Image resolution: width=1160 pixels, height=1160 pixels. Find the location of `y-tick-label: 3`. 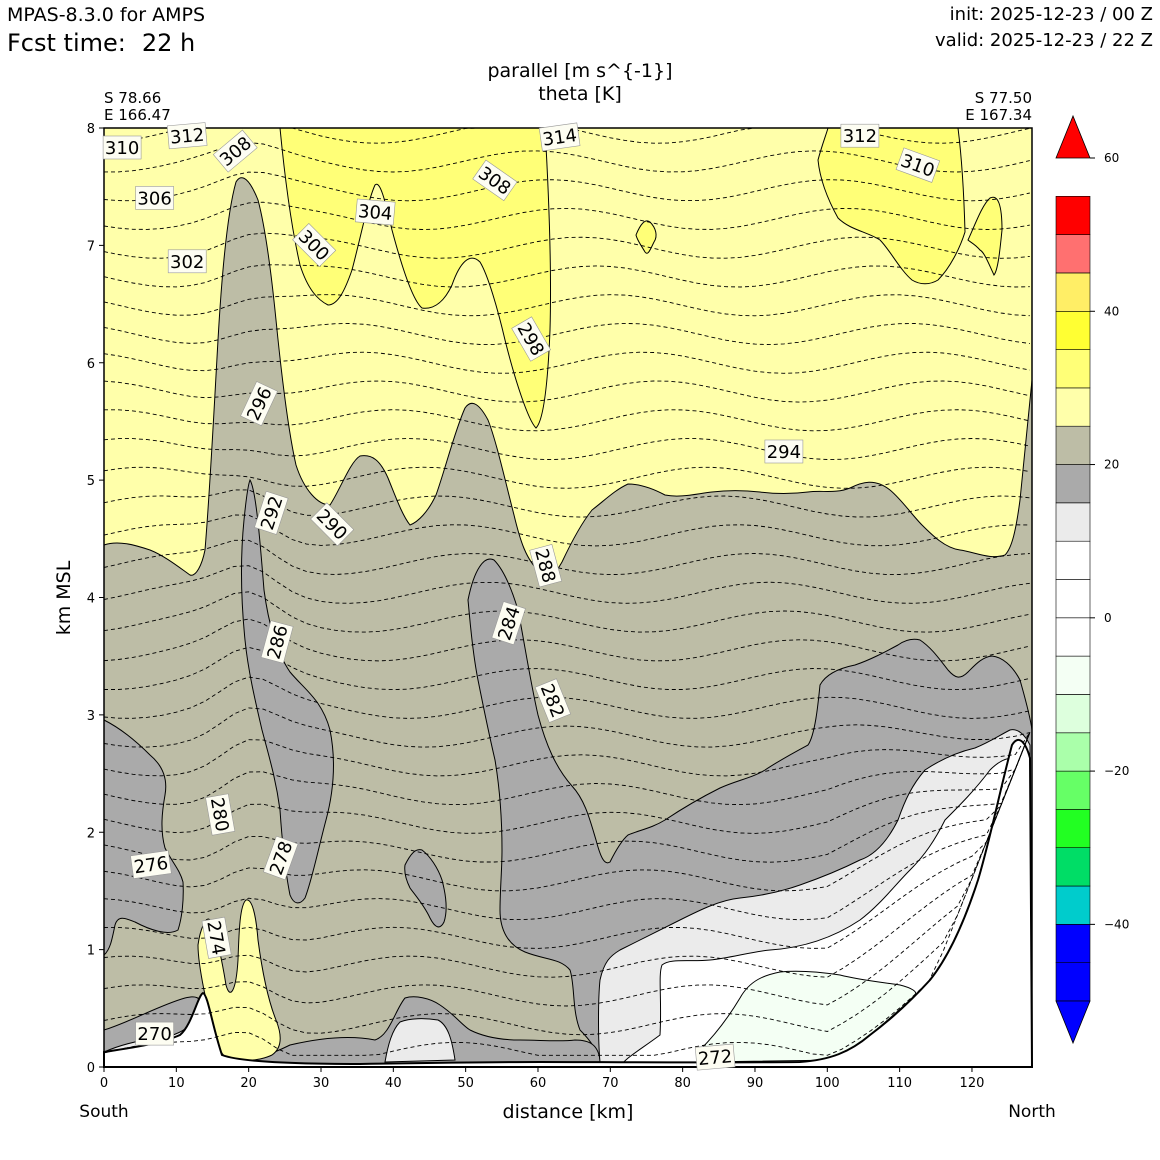

y-tick-label: 3 is located at coordinates (91, 716).